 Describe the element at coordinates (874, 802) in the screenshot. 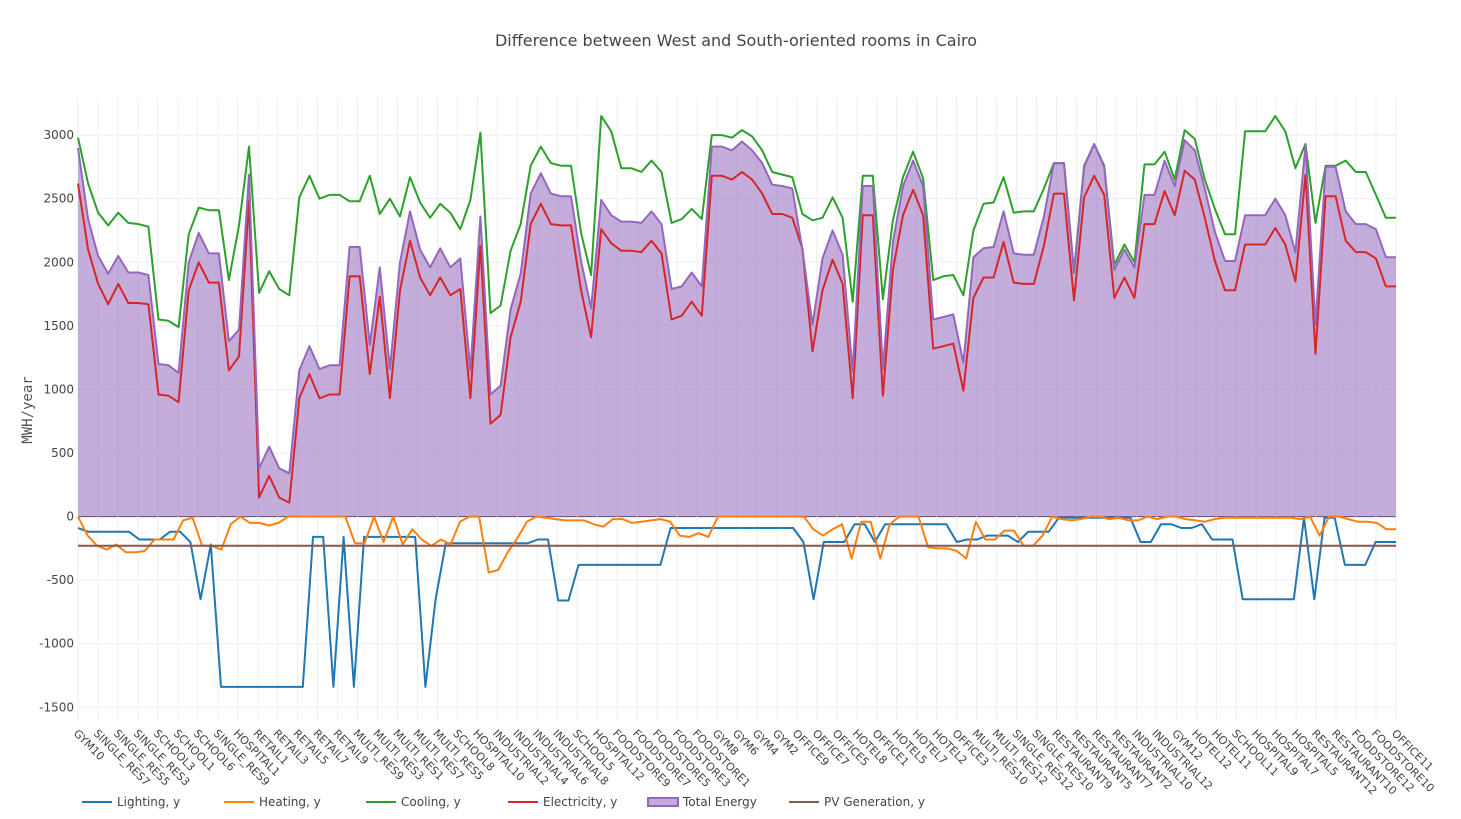

I see `legend-label: PV Generation, y` at that location.